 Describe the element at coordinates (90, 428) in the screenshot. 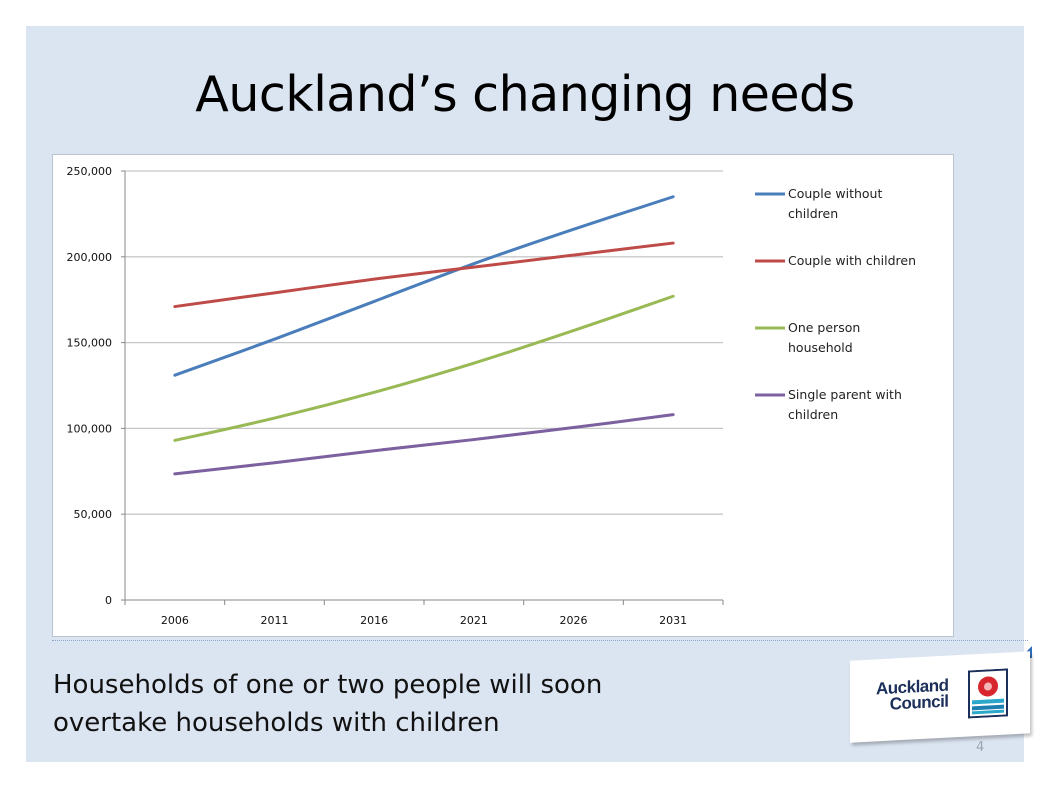

I see `y-tick-label: 100,000` at that location.